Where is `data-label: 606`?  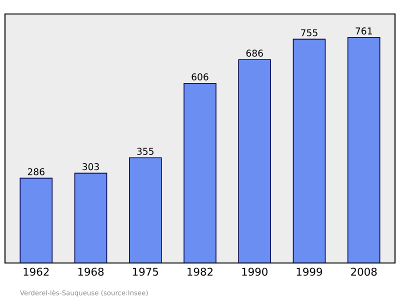
data-label: 606 is located at coordinates (200, 76).